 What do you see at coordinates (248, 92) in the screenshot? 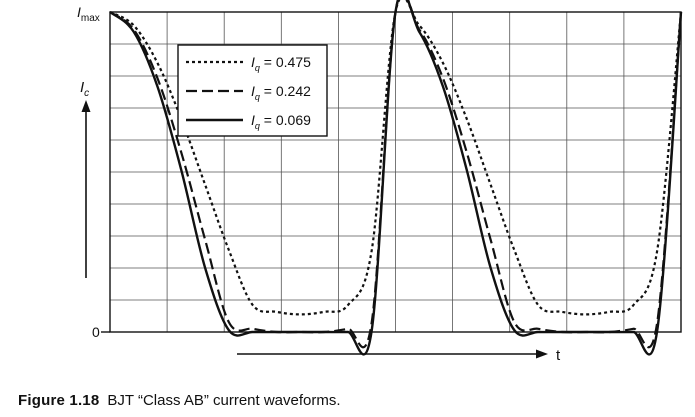
I see `legend-entry-2: Iq = 0.242` at bounding box center [248, 92].